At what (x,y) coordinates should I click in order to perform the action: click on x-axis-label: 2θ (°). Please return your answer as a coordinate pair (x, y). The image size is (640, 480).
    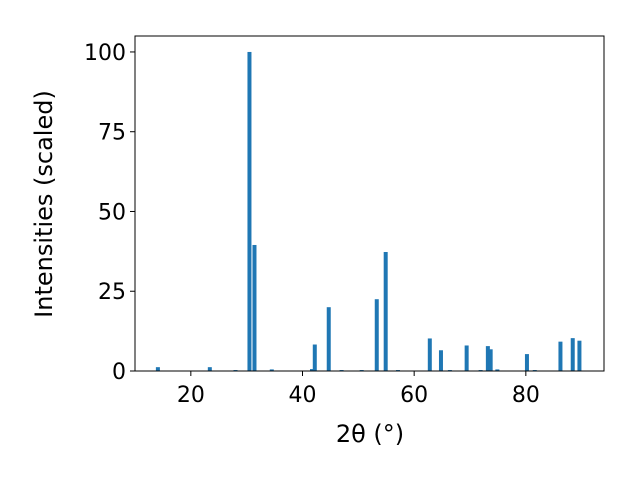
    Looking at the image, I should click on (370, 434).